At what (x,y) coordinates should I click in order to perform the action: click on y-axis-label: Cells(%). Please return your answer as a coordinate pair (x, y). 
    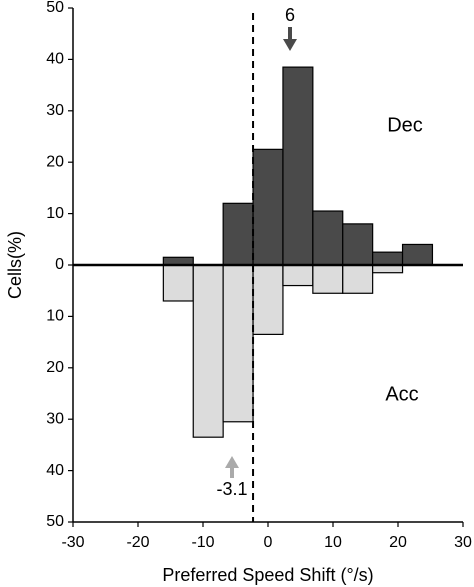
    Looking at the image, I should click on (15, 265).